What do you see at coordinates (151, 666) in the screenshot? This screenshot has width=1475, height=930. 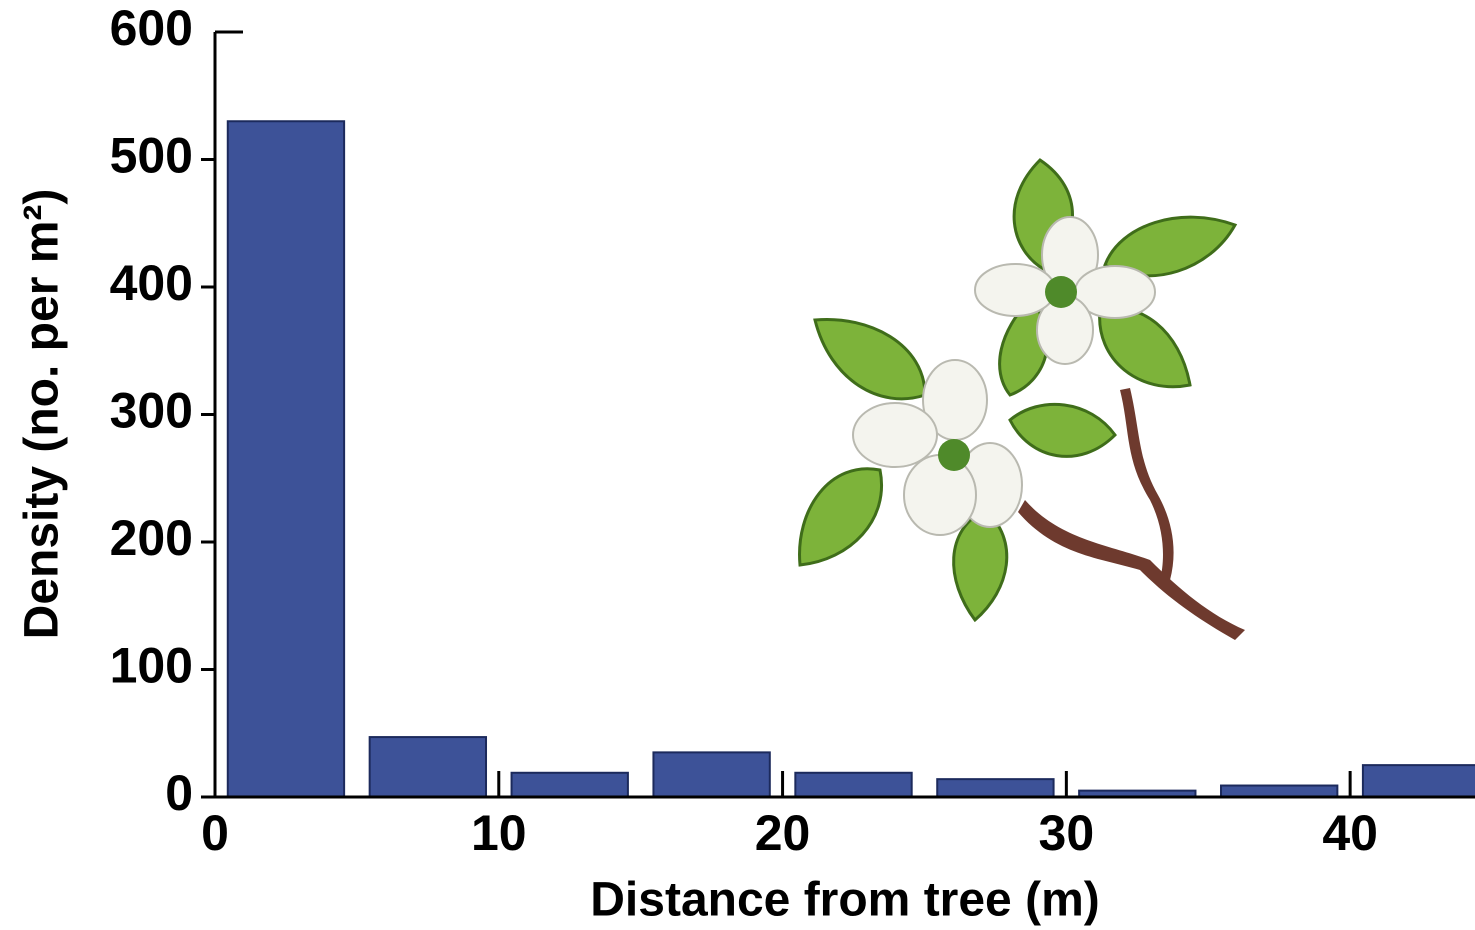 I see `y-tick-label: 100` at bounding box center [151, 666].